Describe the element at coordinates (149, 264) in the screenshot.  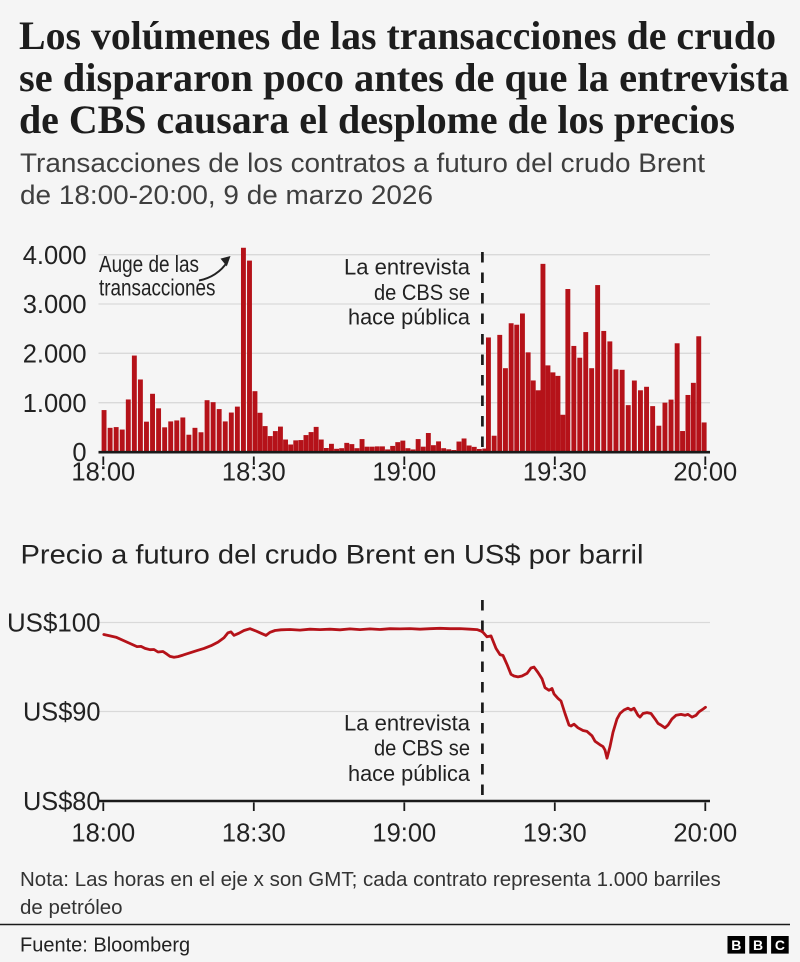
I see `svg-text: Auge de las` at that location.